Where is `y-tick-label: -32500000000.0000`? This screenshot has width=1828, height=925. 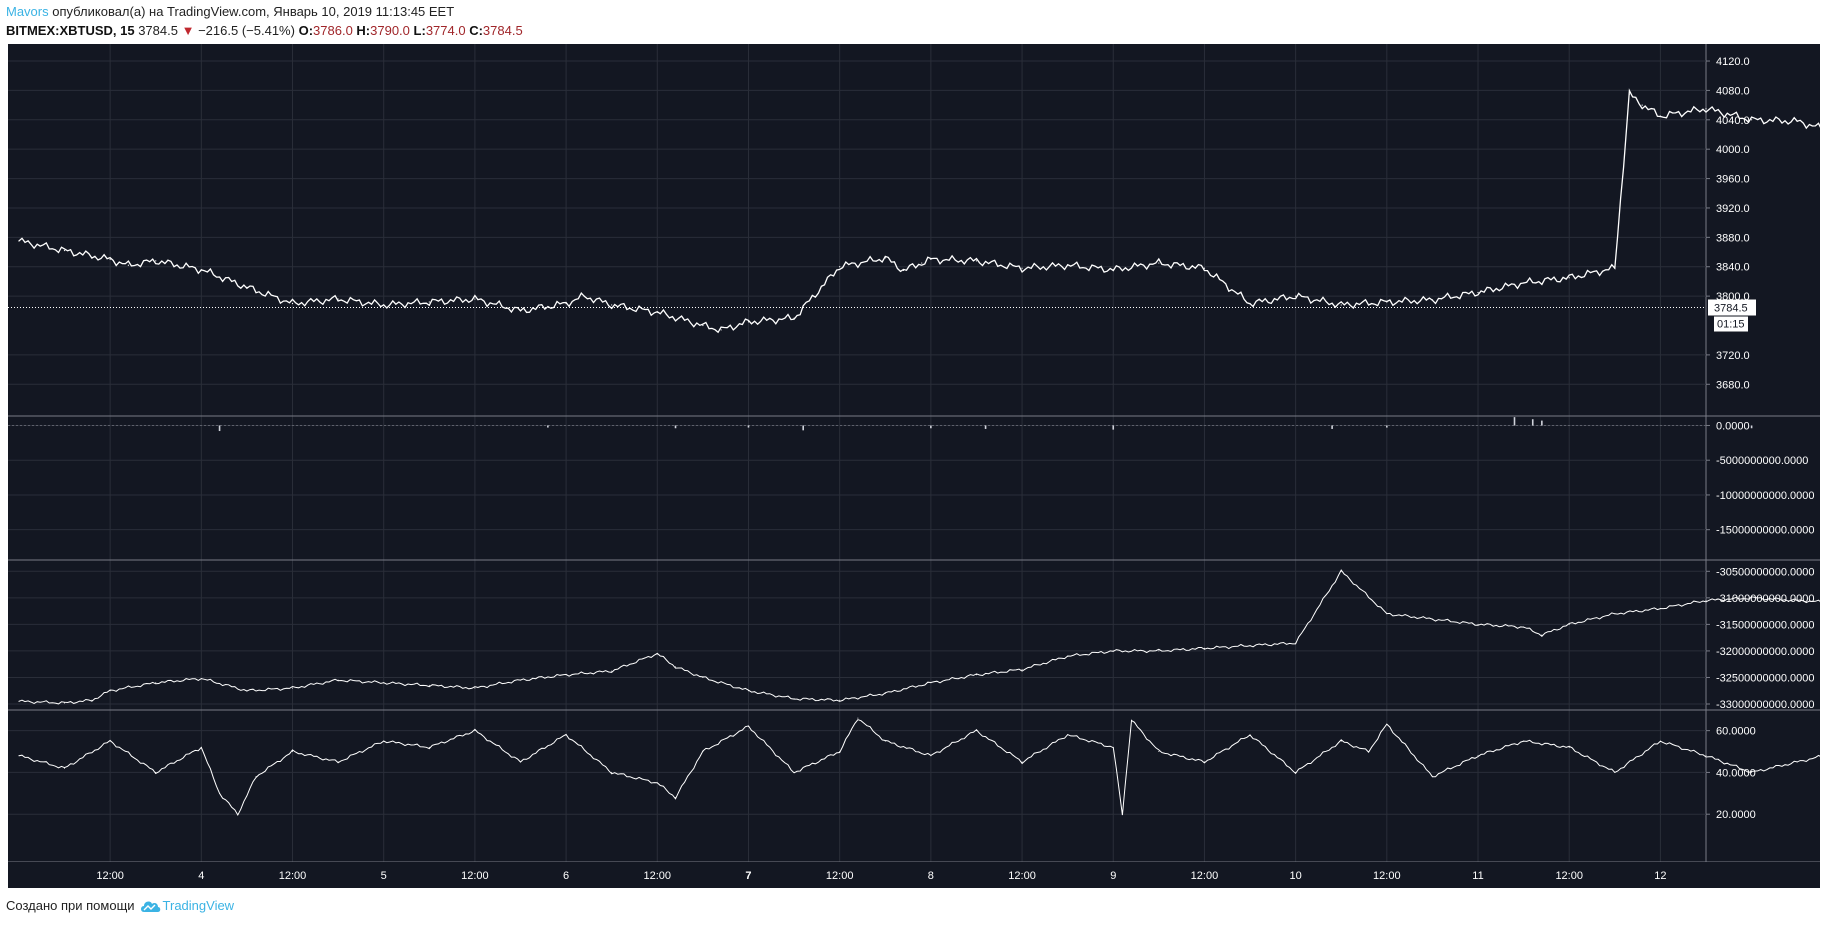
y-tick-label: -32500000000.0000 is located at coordinates (1765, 678).